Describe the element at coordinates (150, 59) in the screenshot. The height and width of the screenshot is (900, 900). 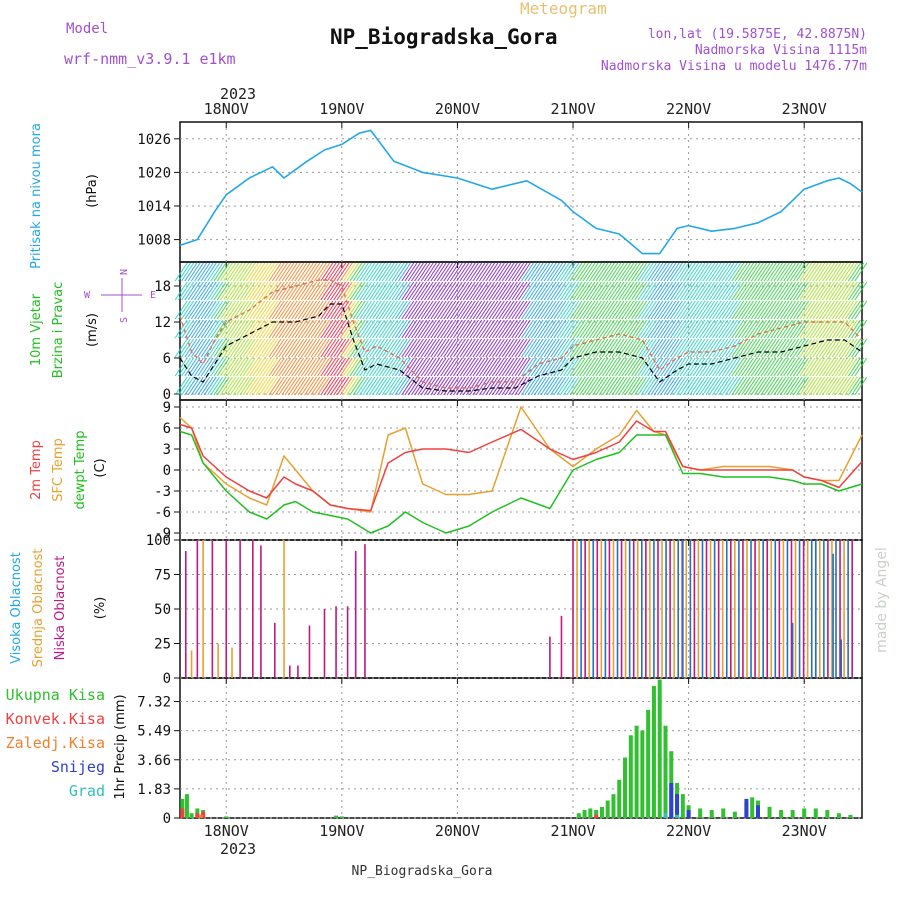
I see `model-name: wrf-nmm_v3.9.1 e1km` at that location.